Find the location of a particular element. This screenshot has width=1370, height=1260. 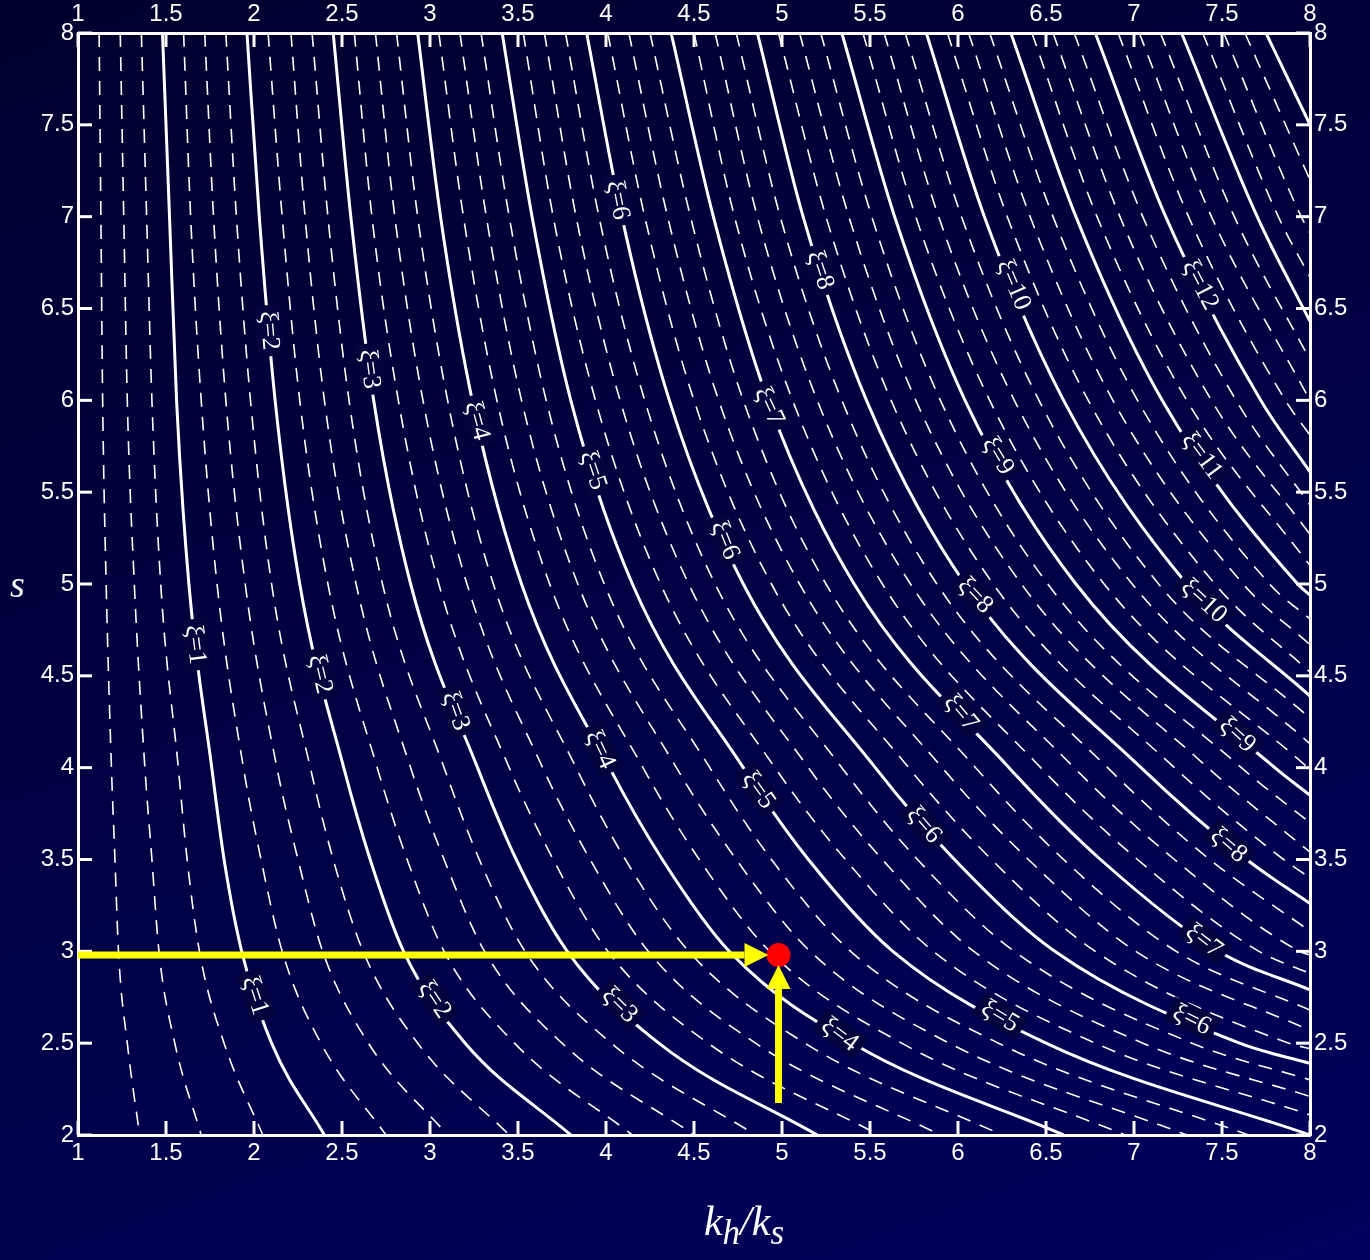

y2-tick-label: 7.5 is located at coordinates (1331, 123).